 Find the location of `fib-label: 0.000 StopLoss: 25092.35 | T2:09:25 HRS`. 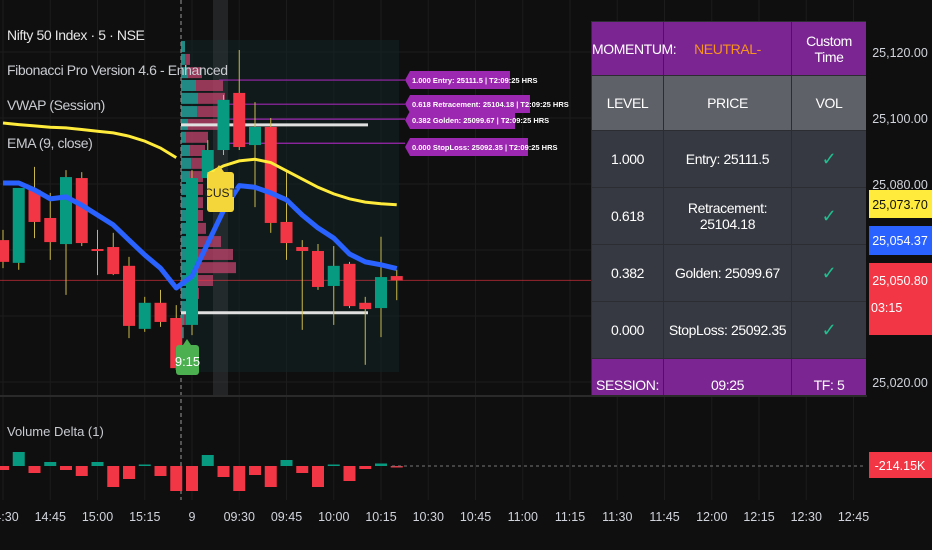

fib-label: 0.000 StopLoss: 25092.35 | T2:09:25 HRS is located at coordinates (485, 147).